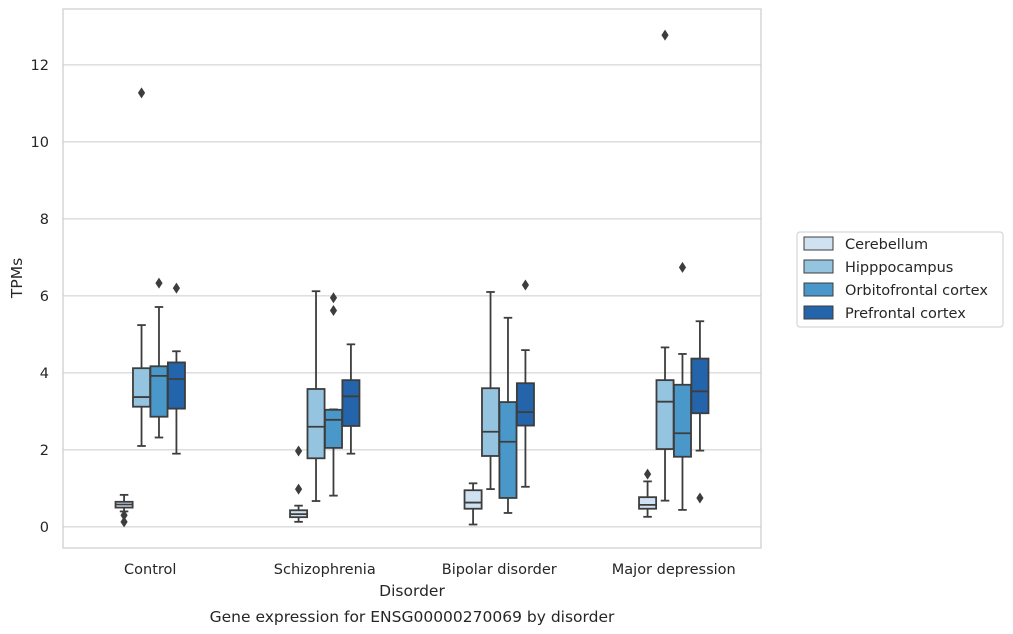  Describe the element at coordinates (40, 143) in the screenshot. I see `y-tick-label: 10` at that location.